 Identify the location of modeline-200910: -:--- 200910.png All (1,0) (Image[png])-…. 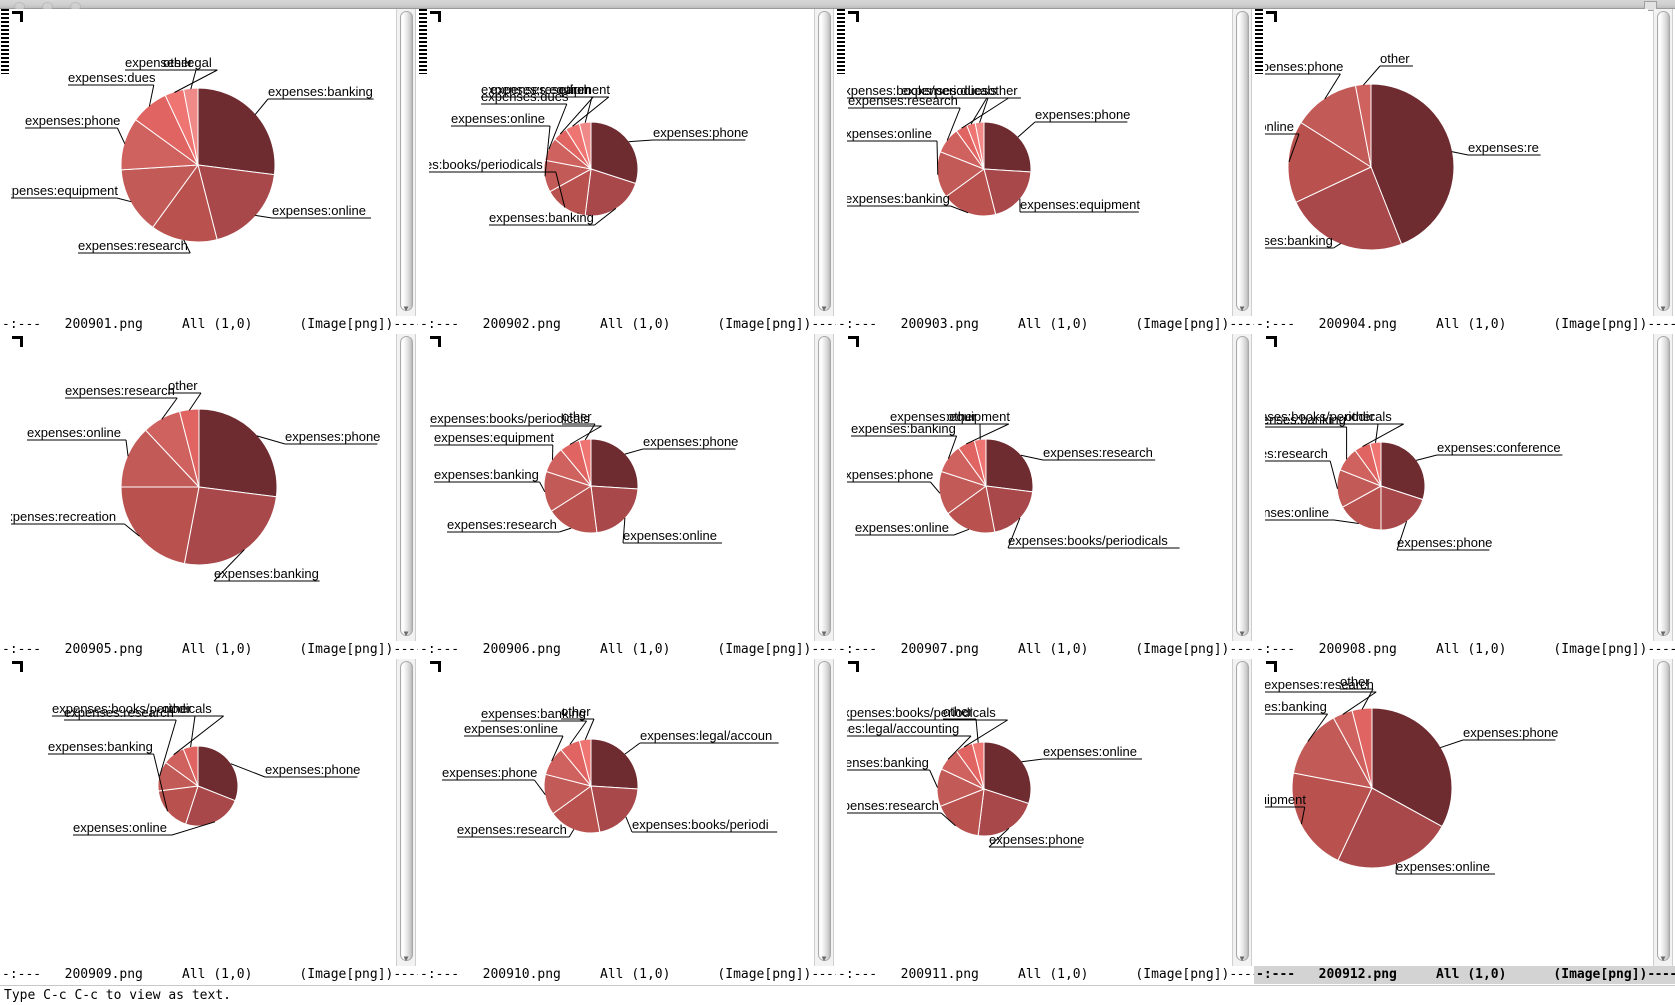
(627, 975).